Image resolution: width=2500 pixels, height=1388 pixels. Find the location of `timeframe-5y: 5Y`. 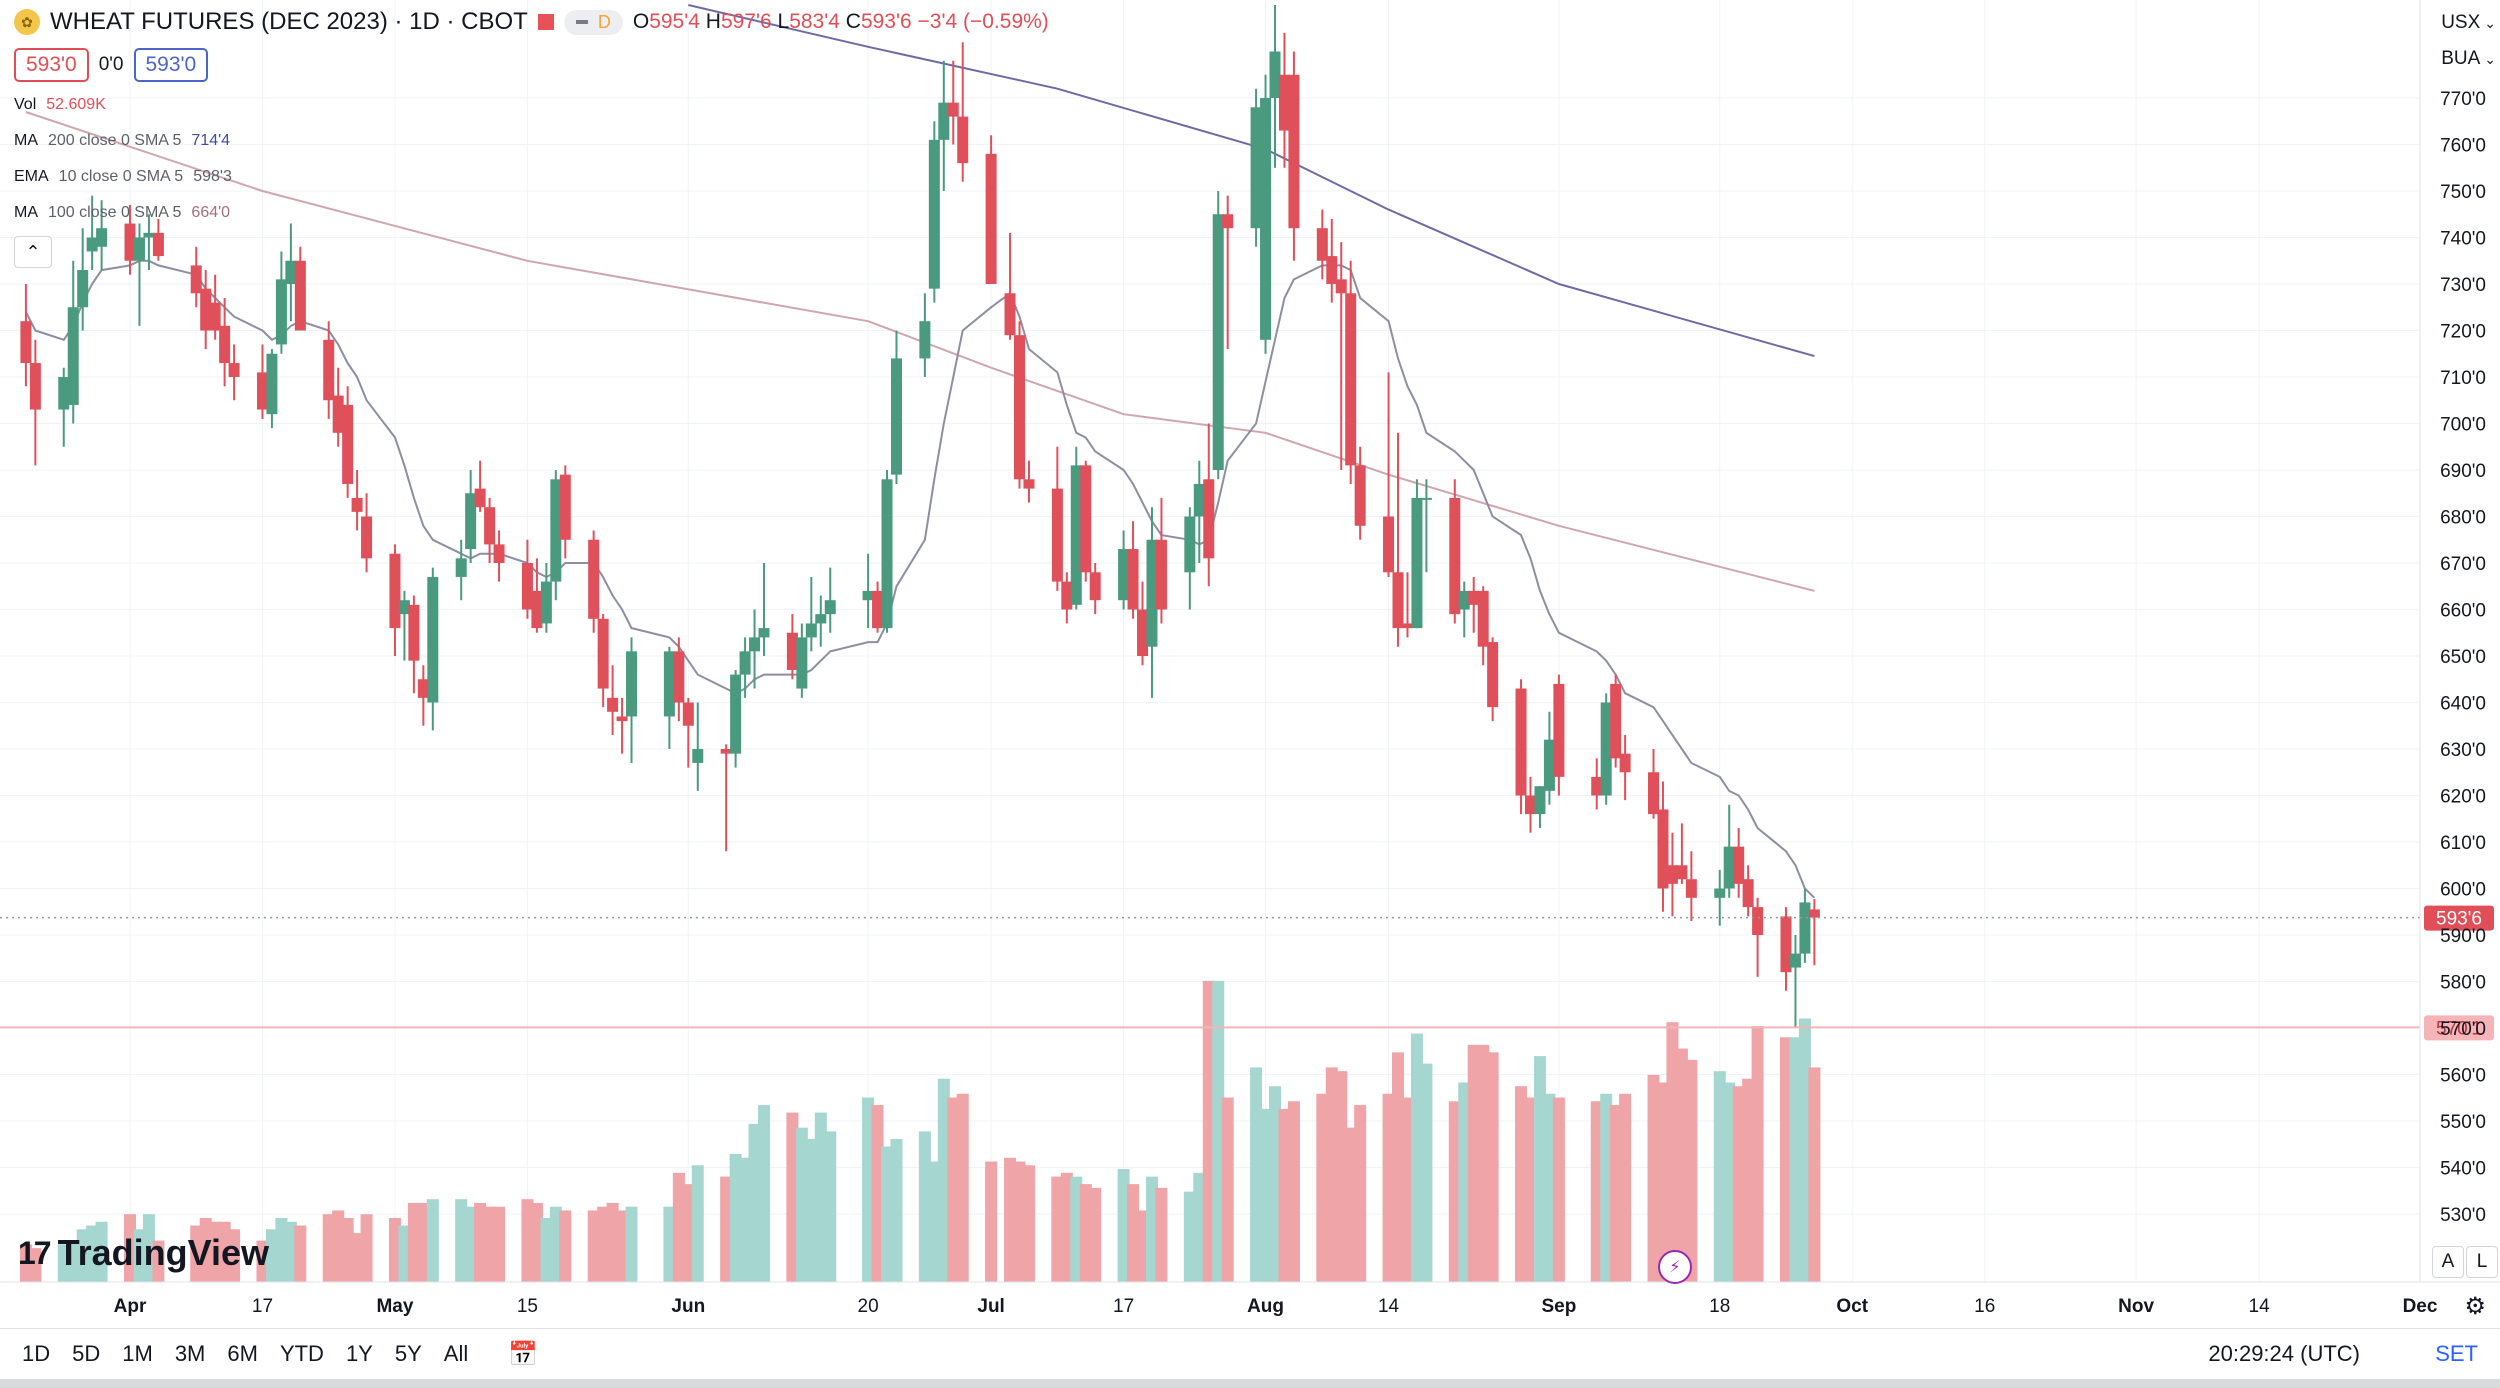

timeframe-5y: 5Y is located at coordinates (408, 1353).